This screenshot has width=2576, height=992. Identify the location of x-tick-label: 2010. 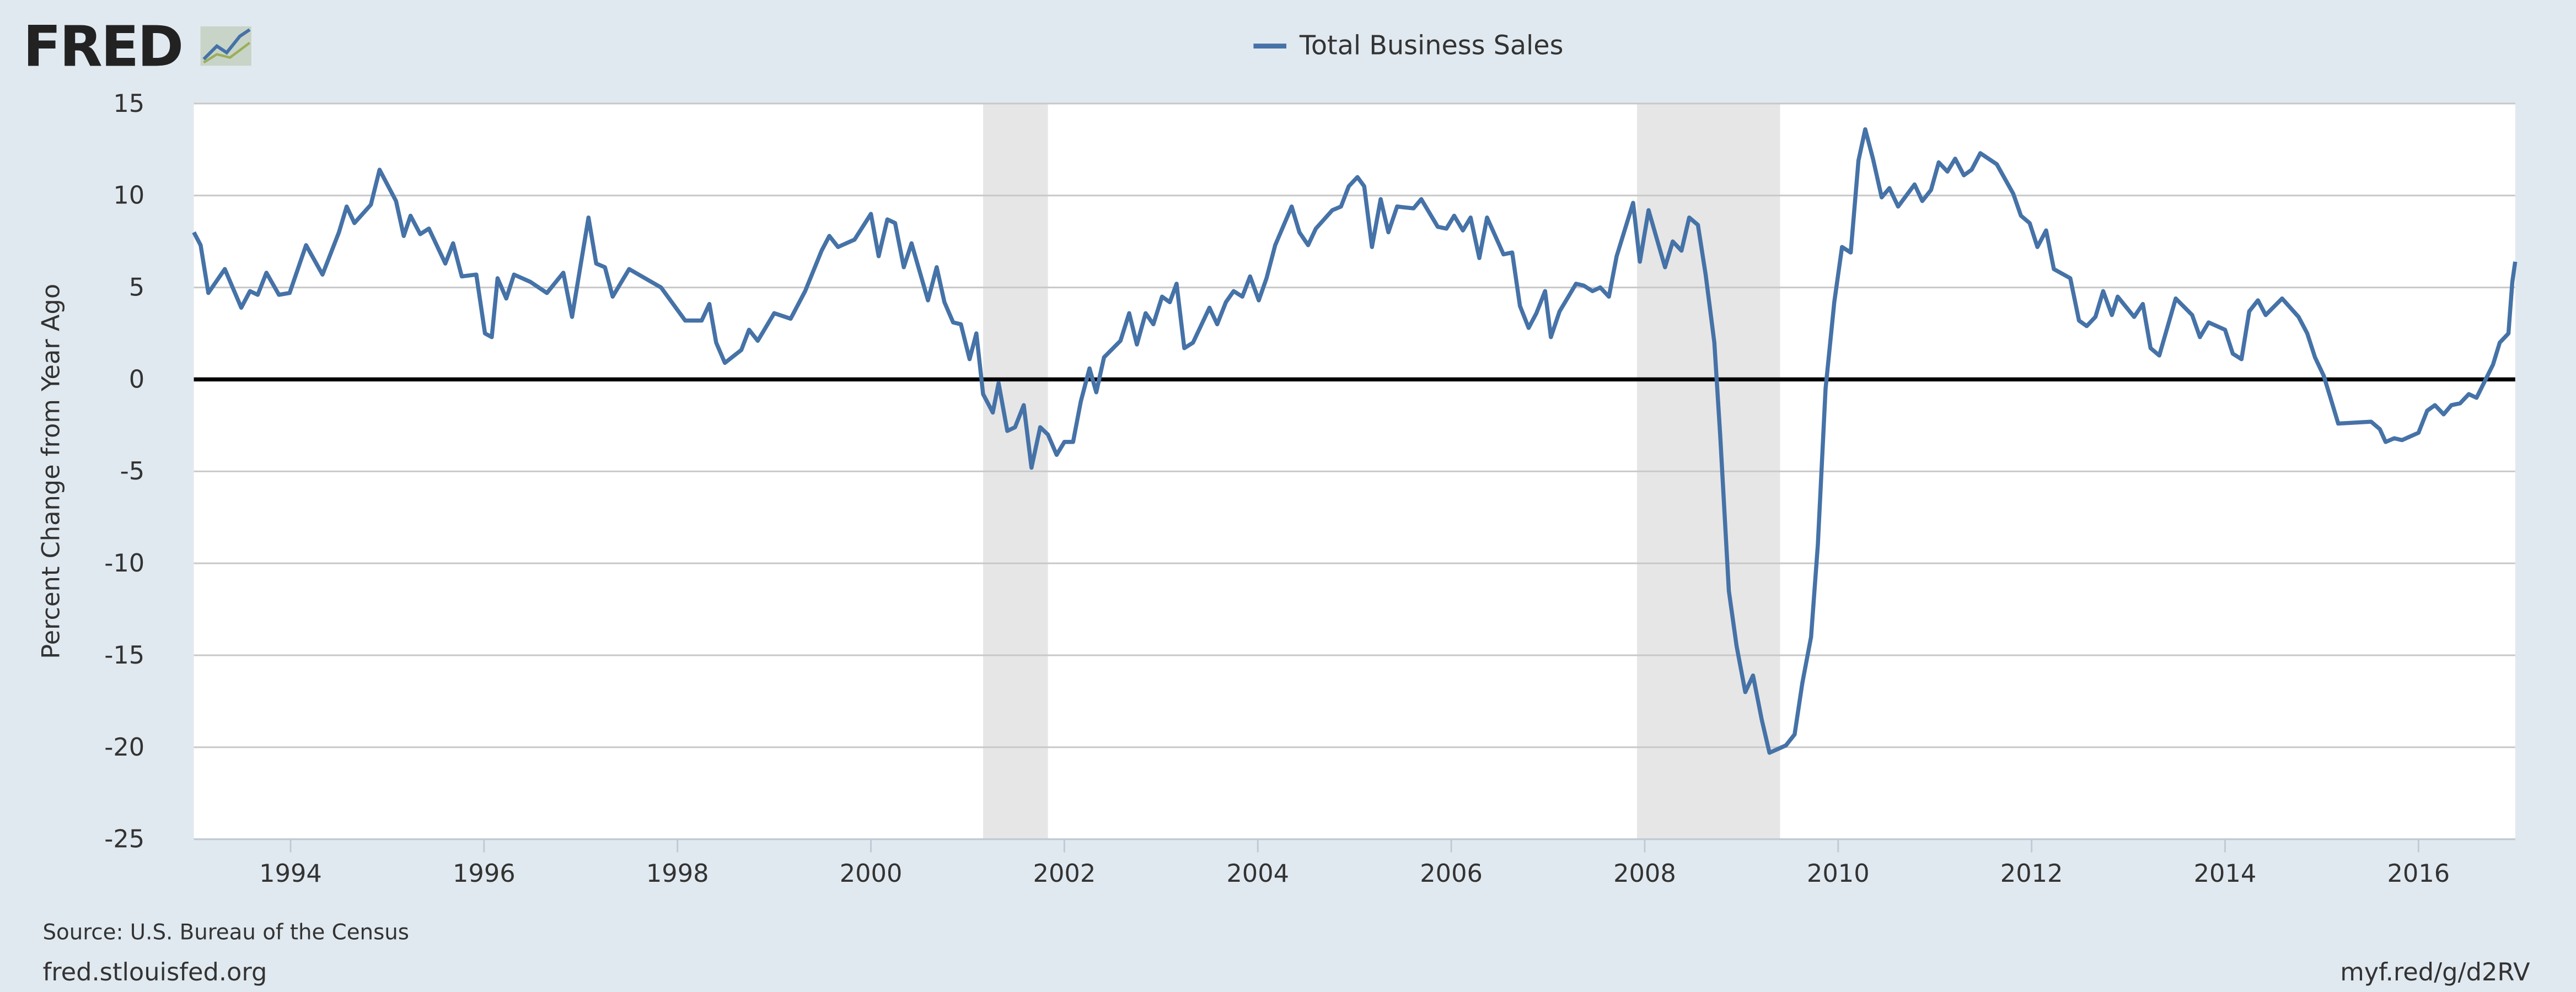
(1838, 873).